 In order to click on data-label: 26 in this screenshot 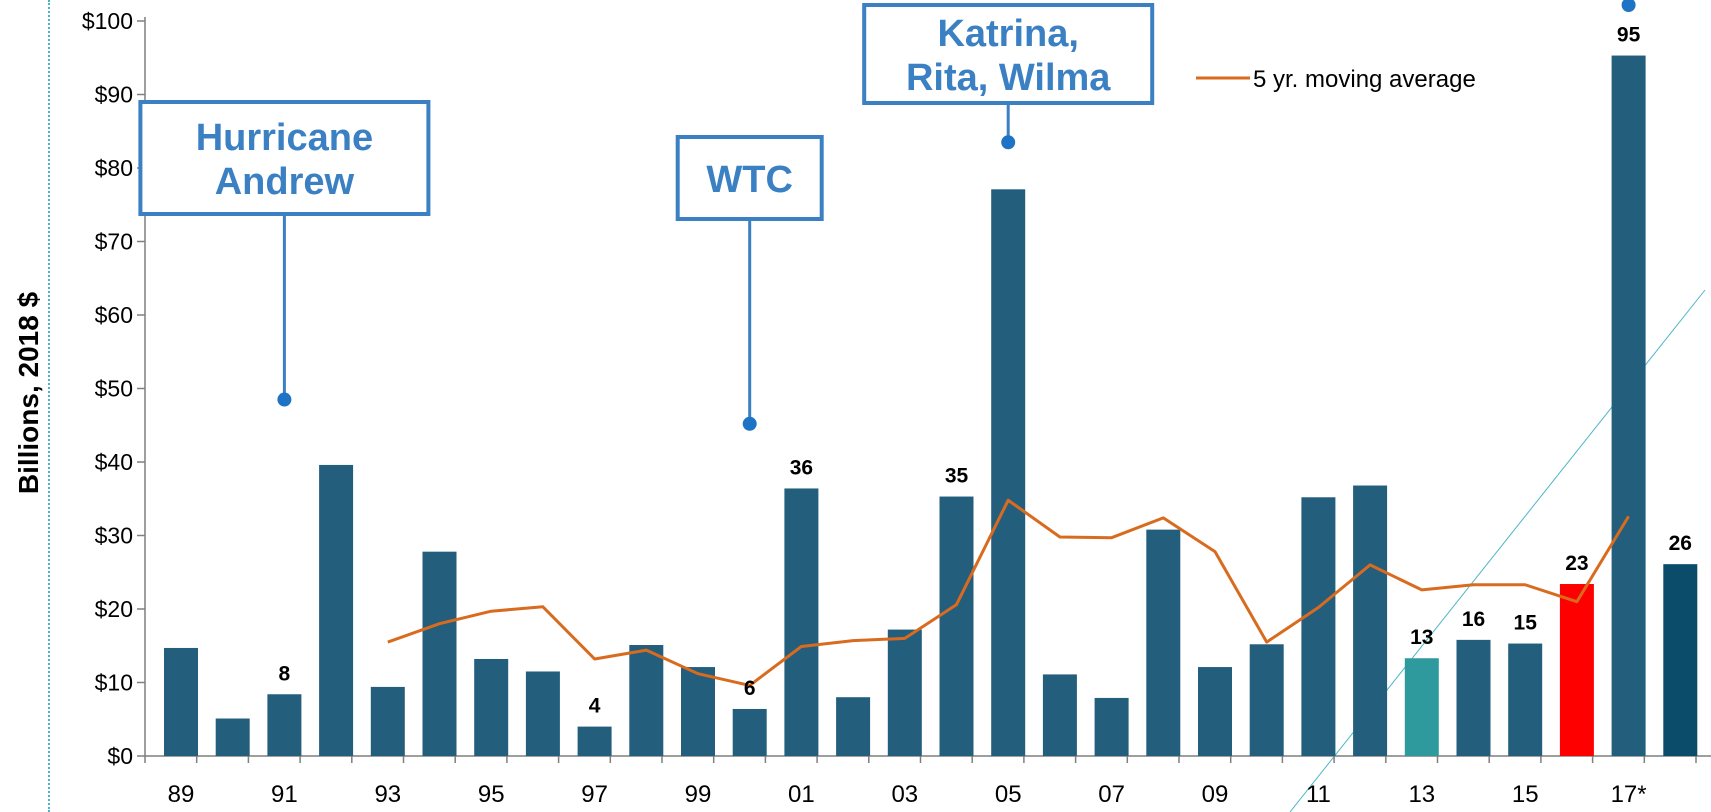, I will do `click(1680, 543)`.